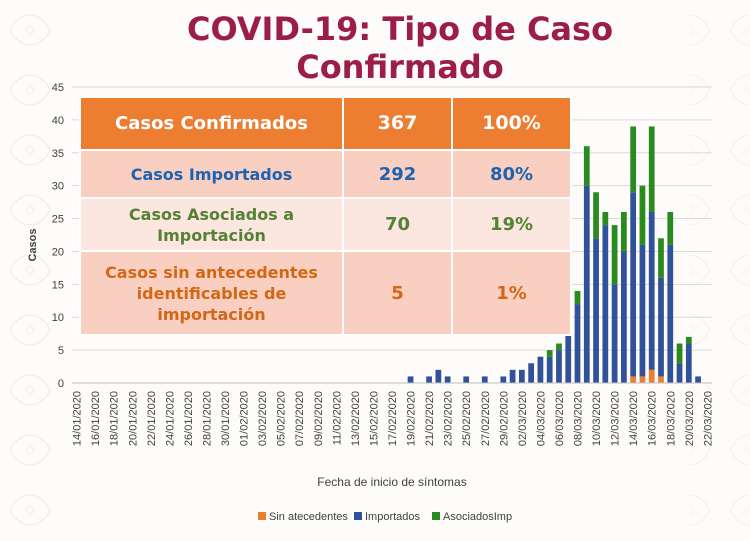 The height and width of the screenshot is (541, 750). Describe the element at coordinates (708, 418) in the screenshot. I see `x-tick-label: 22/03/2020` at that location.